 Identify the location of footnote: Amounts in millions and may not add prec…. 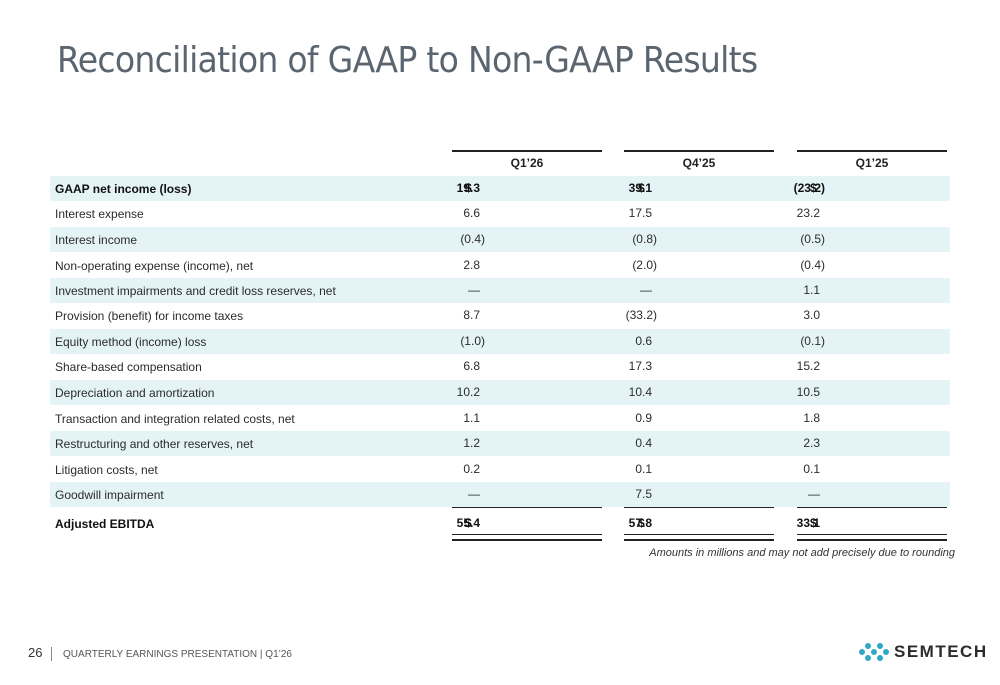
(802, 553).